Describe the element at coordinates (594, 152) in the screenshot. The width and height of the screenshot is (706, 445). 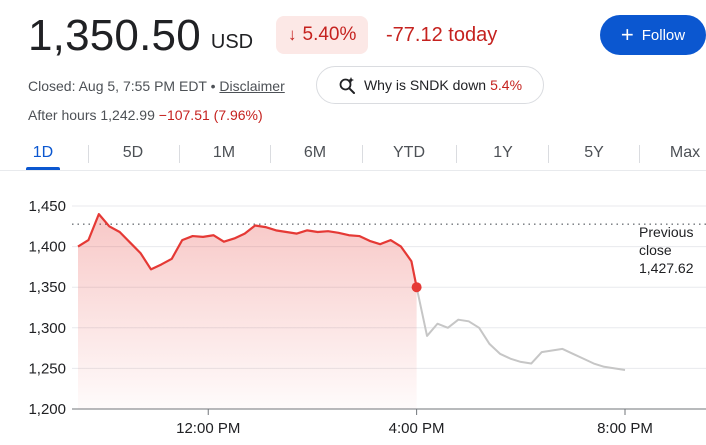
I see `tab-5y: 5Y` at that location.